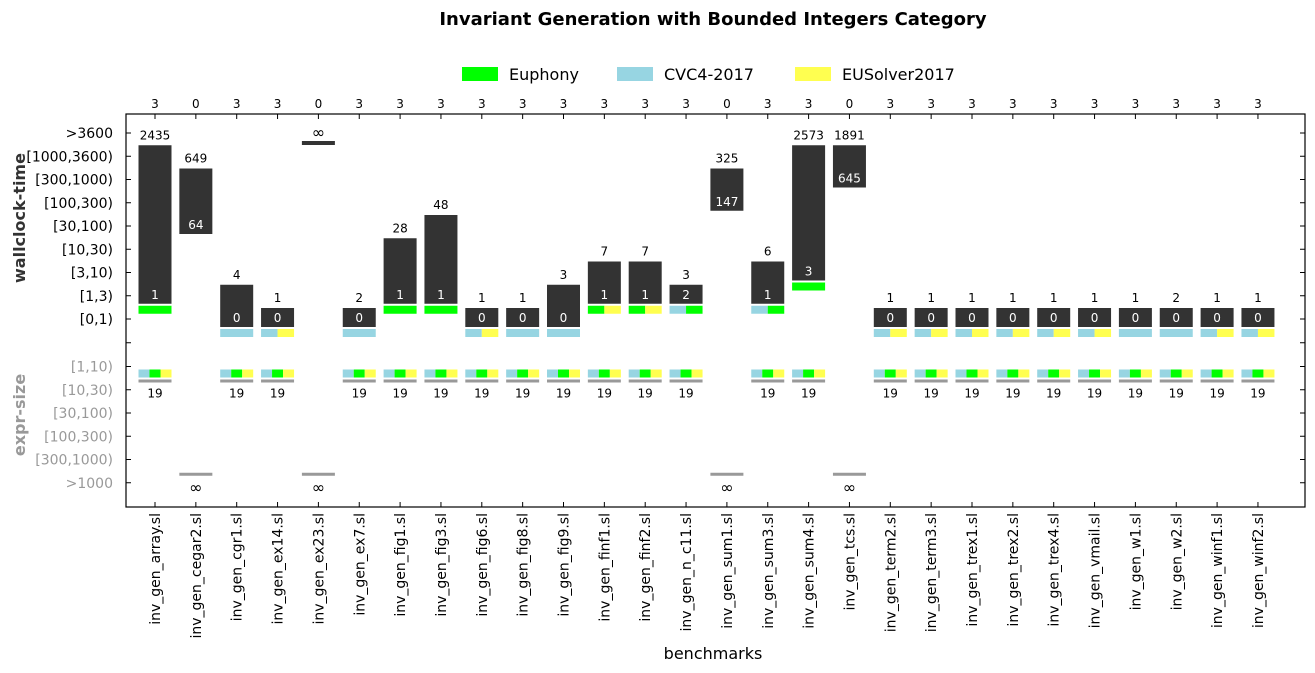 This screenshot has width=1315, height=673. Describe the element at coordinates (1177, 561) in the screenshot. I see `x-tick-label: inv_gen_w2.sl` at that location.